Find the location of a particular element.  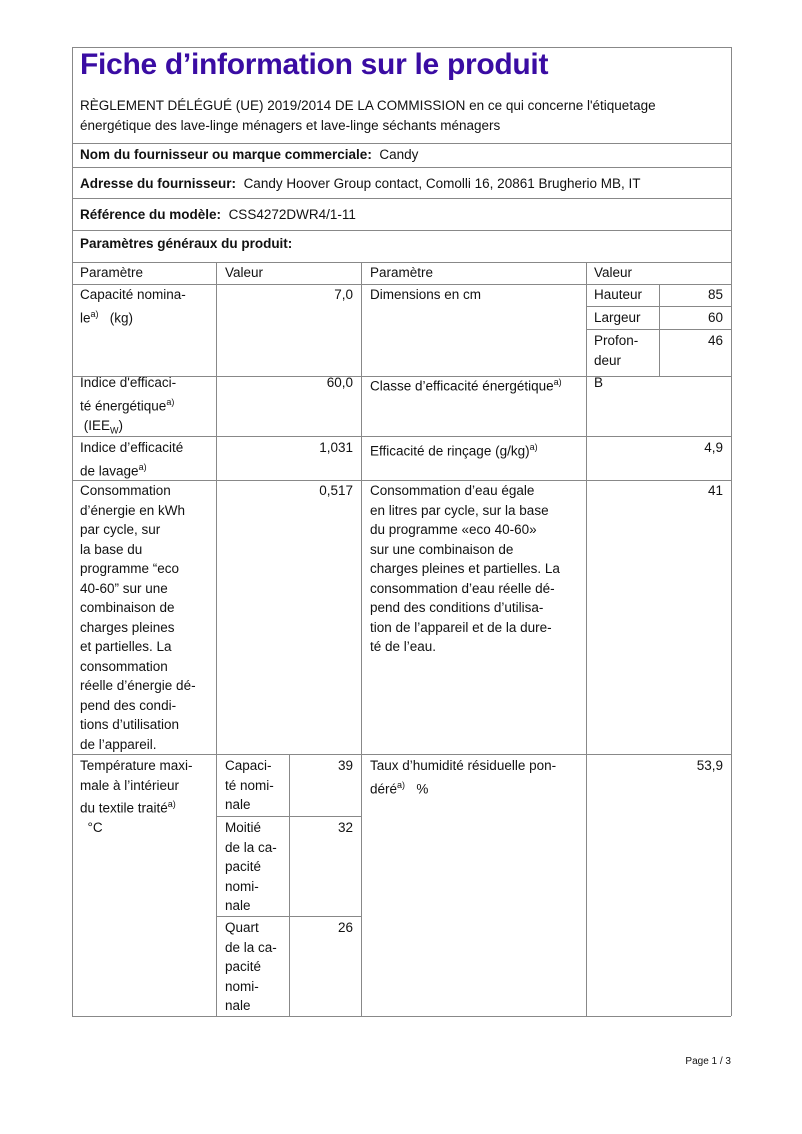

width-value: 60 is located at coordinates (715, 317).